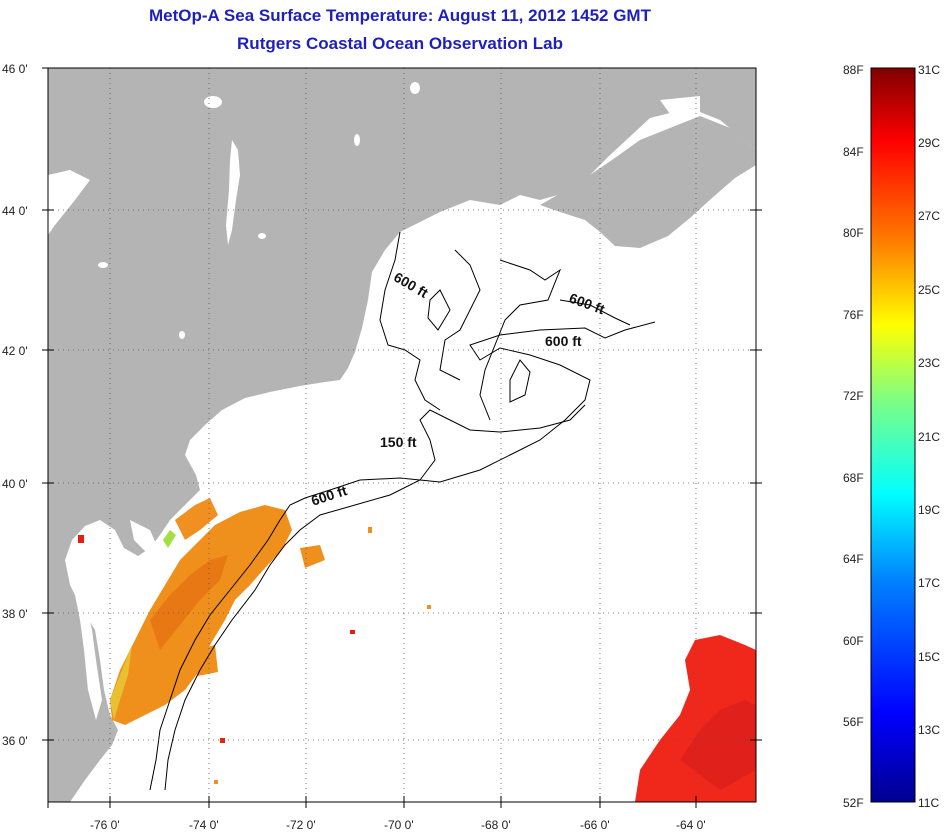  I want to click on lon-tick-label: -64 0', so click(691, 825).